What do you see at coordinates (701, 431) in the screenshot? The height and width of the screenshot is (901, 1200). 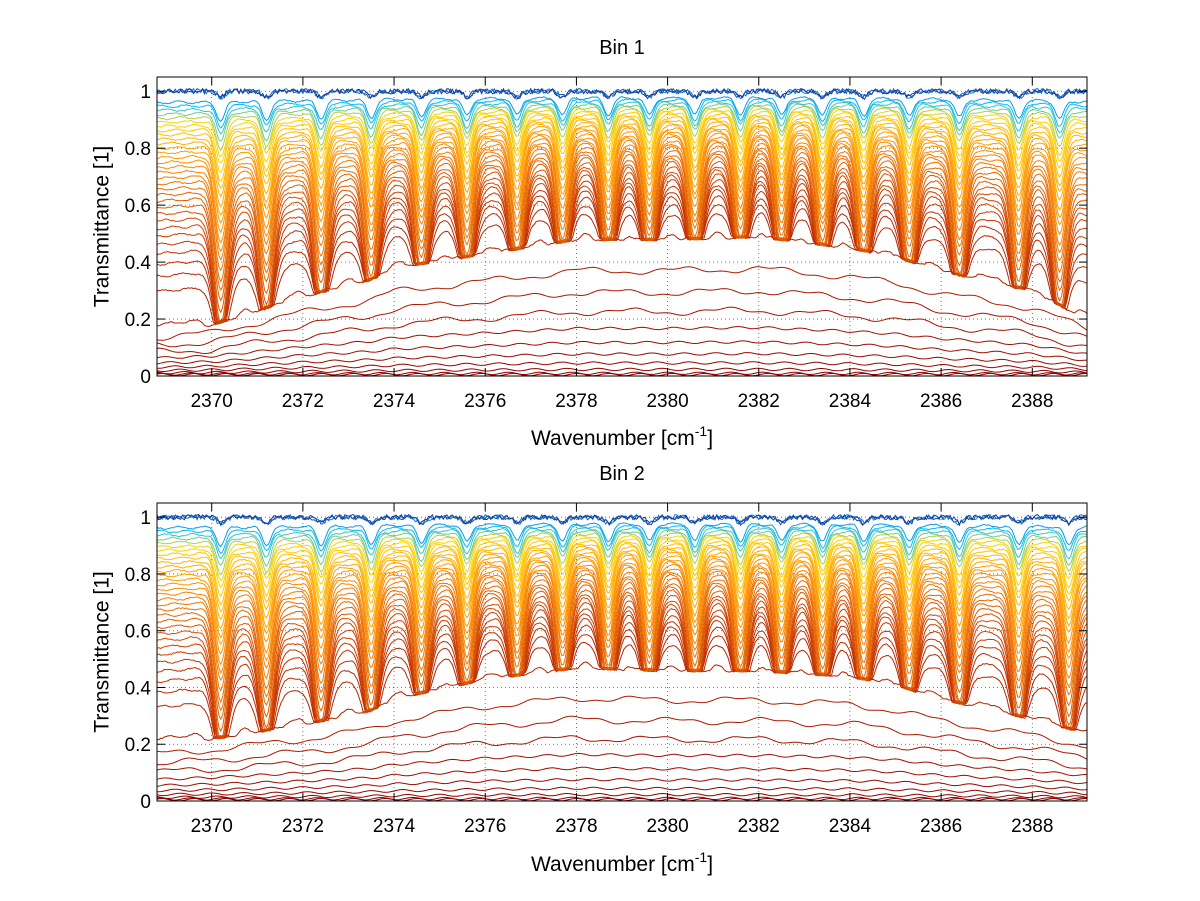 I see `x-axis-label-superscript: -1` at bounding box center [701, 431].